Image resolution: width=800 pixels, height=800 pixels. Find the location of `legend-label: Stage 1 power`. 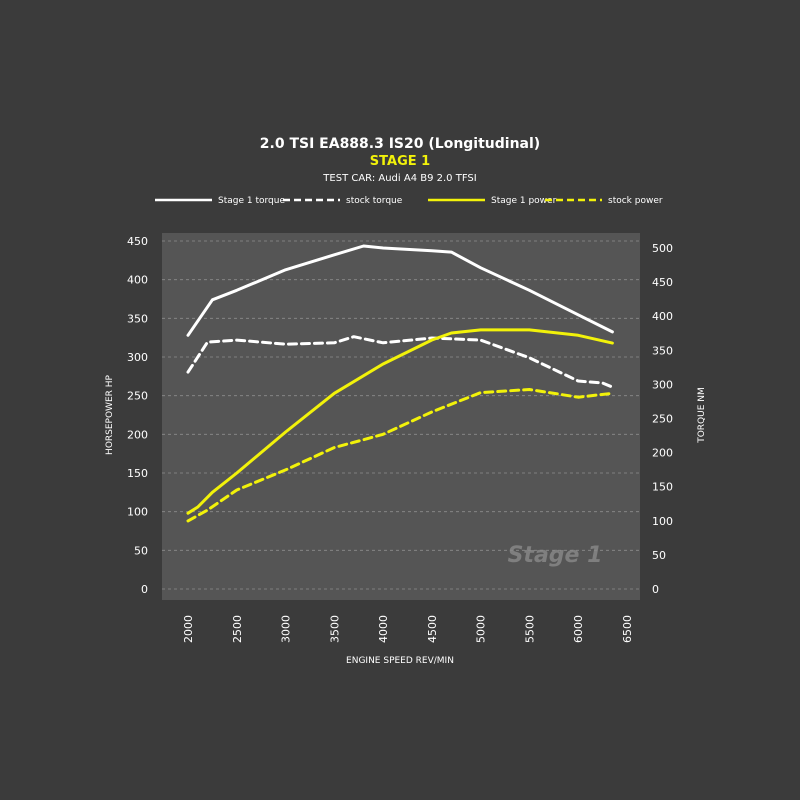

legend-label: Stage 1 power is located at coordinates (524, 201).